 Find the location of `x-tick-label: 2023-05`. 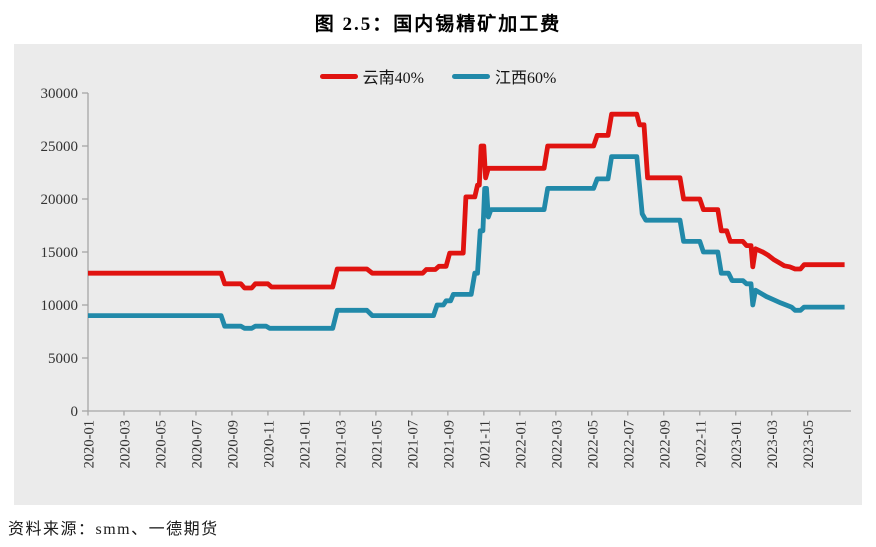

x-tick-label: 2023-05 is located at coordinates (809, 444).